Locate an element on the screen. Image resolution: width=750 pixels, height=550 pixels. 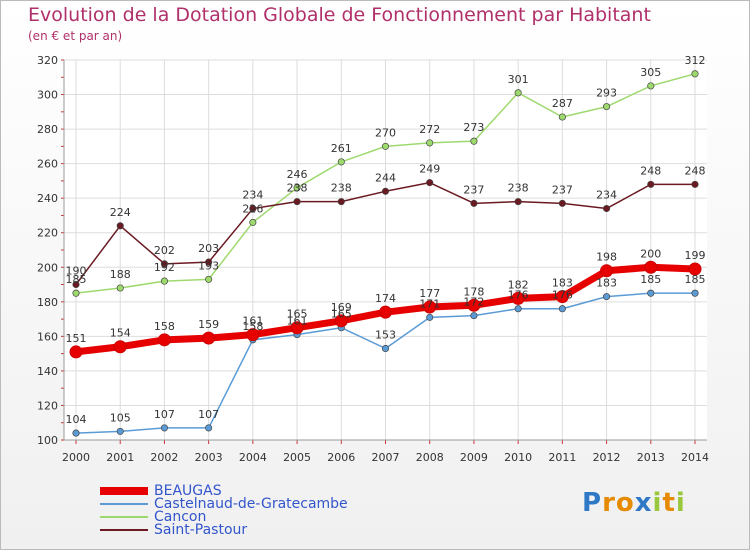
y-tick-label: 180 is located at coordinates (47, 302).